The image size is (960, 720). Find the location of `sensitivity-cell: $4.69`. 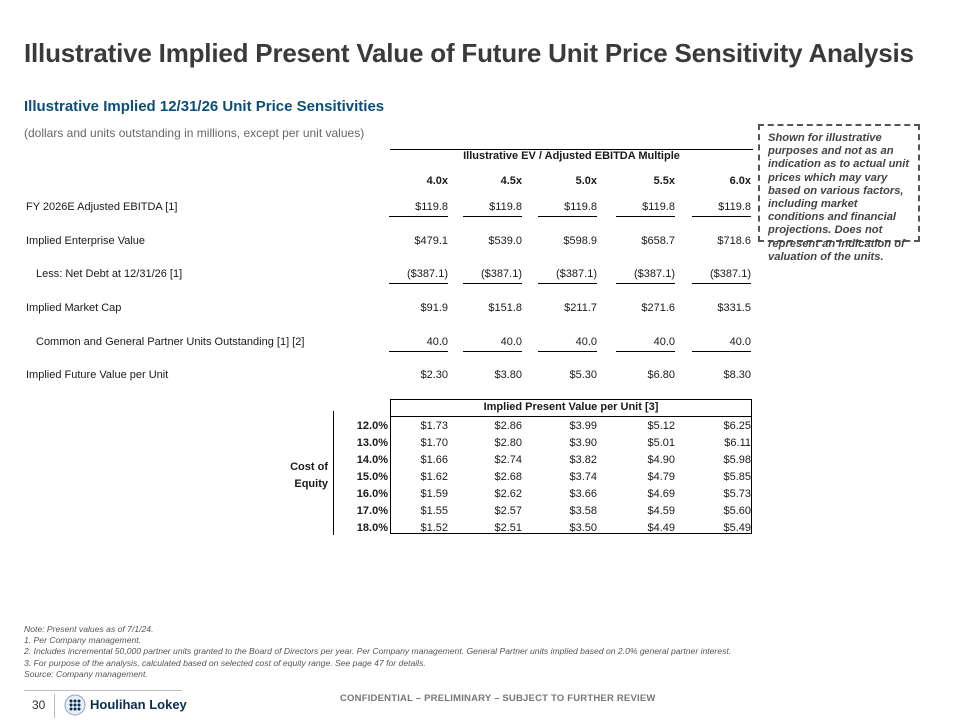

sensitivity-cell: $4.69 is located at coordinates (661, 494).